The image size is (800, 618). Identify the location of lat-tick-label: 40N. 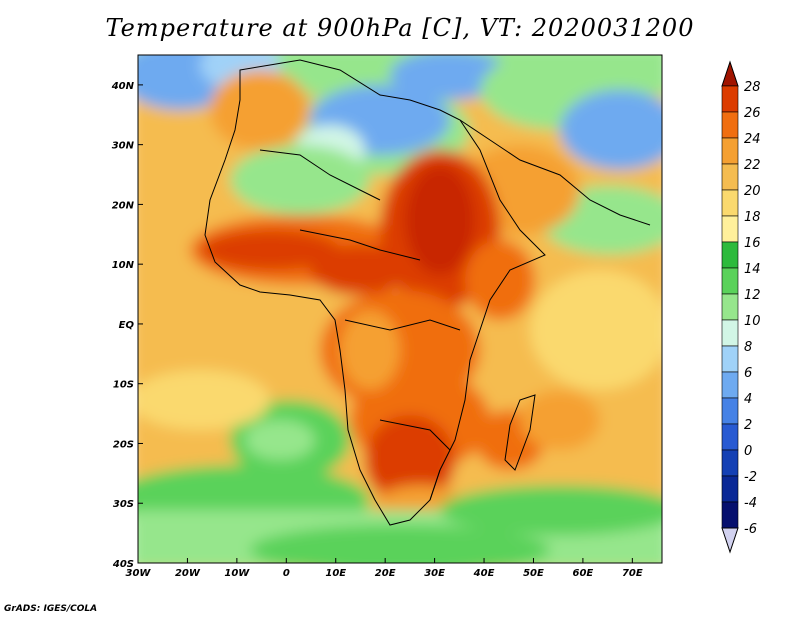
(123, 86).